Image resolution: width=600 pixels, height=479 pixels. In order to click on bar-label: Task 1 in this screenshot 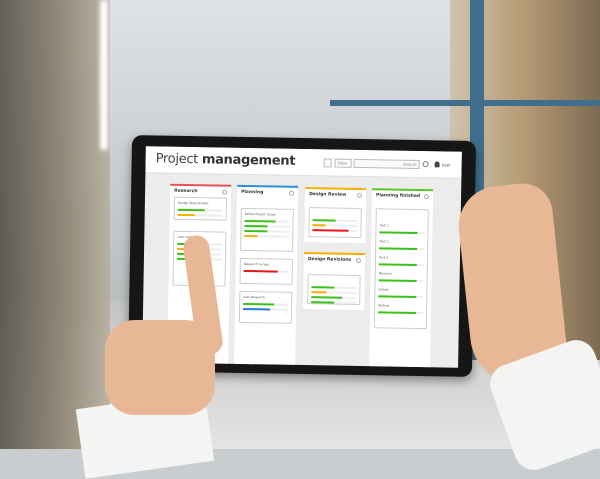, I will do `click(384, 225)`.